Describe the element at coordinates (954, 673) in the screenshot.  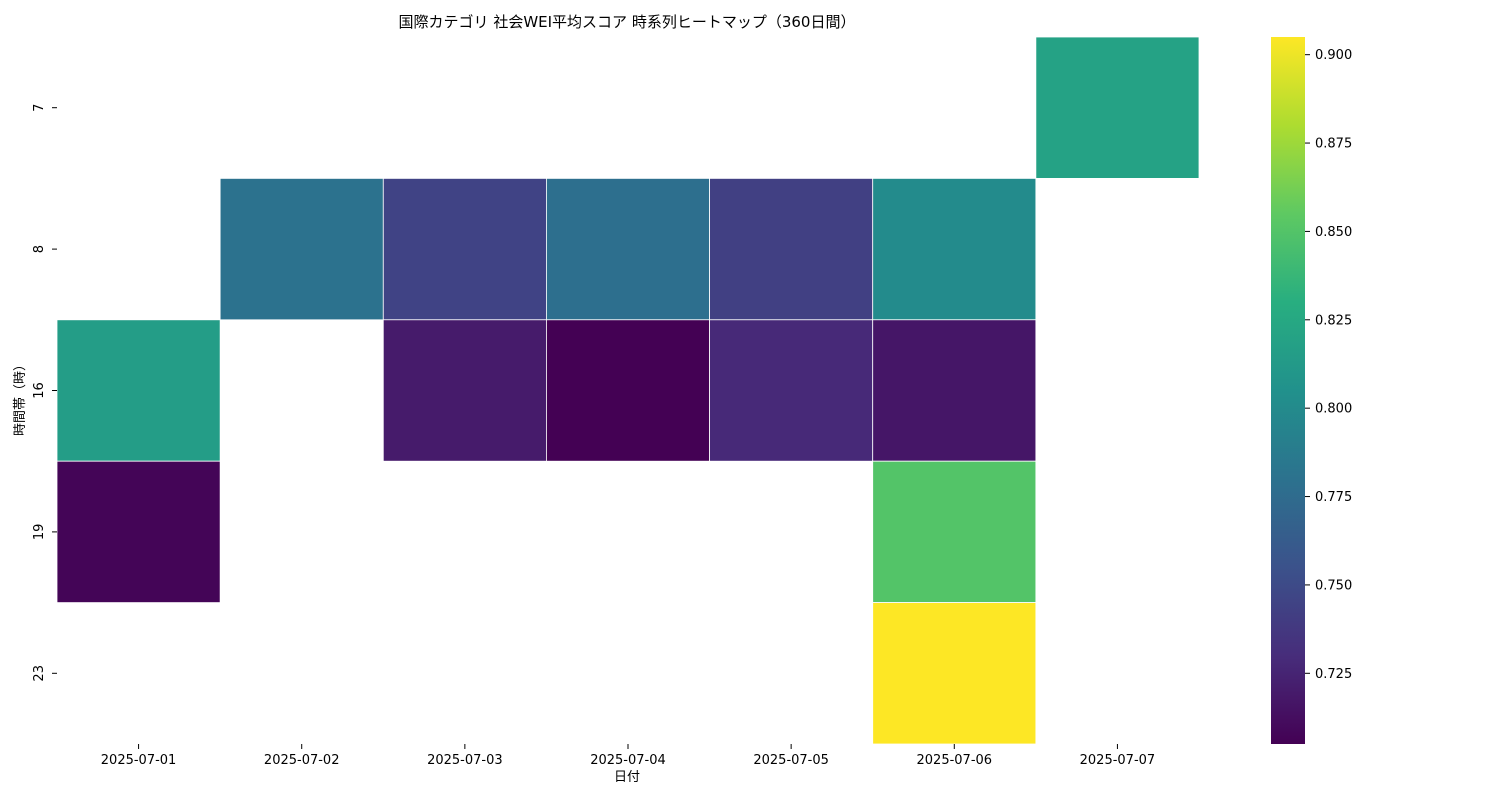
I see `heatmap-cell-2025-07-06-h23` at that location.